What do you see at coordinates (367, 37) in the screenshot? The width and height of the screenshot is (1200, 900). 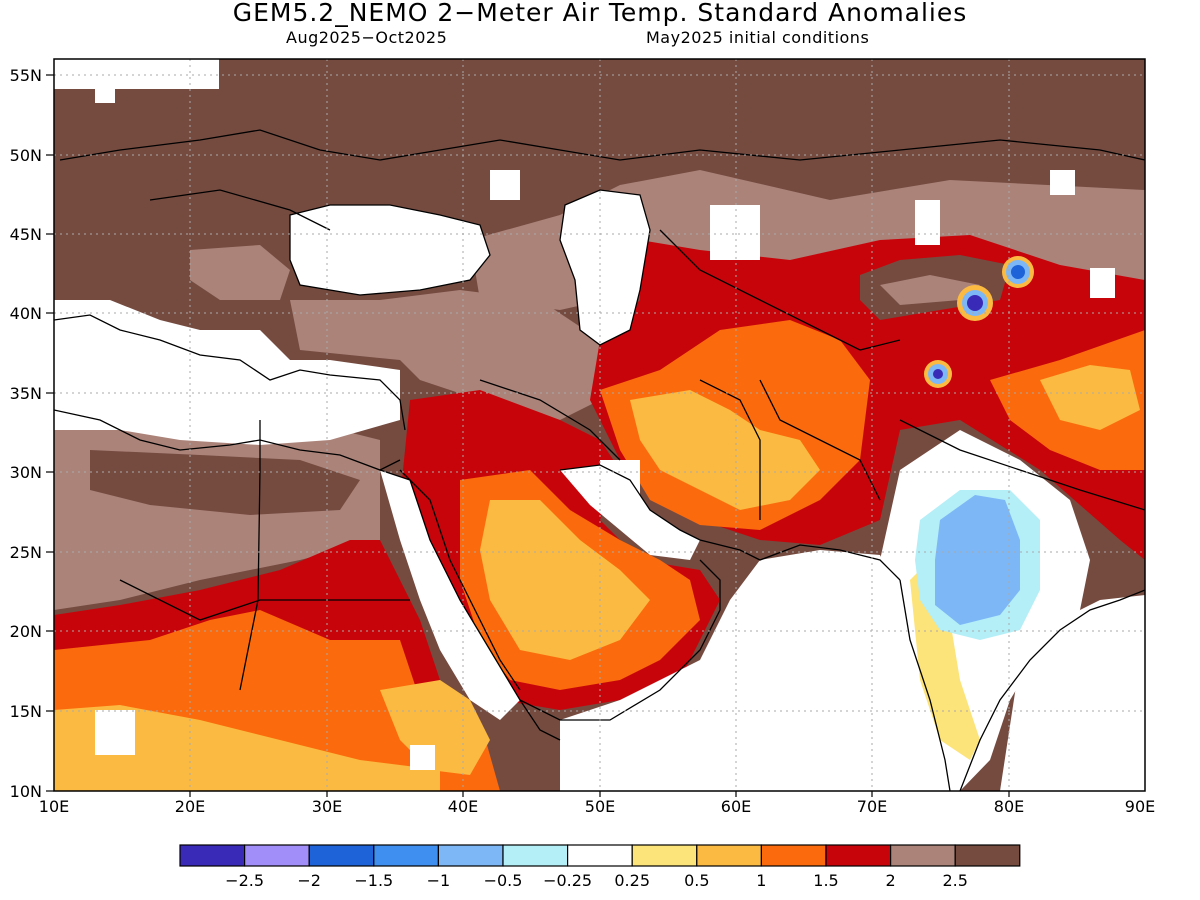 I see `forecast-period: Aug2025−Oct2025` at bounding box center [367, 37].